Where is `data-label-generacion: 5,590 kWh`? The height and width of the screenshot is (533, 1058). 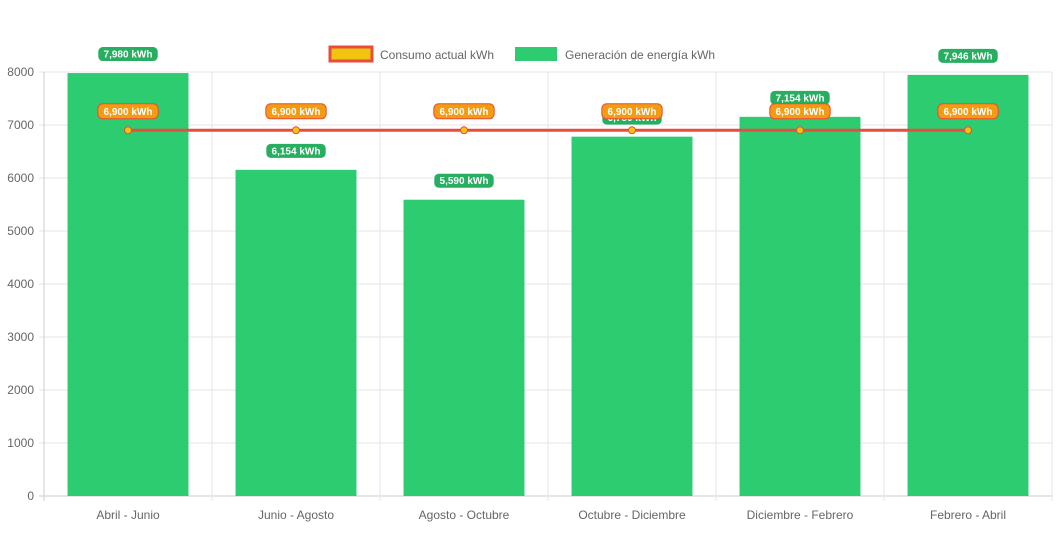
data-label-generacion: 5,590 kWh is located at coordinates (464, 180).